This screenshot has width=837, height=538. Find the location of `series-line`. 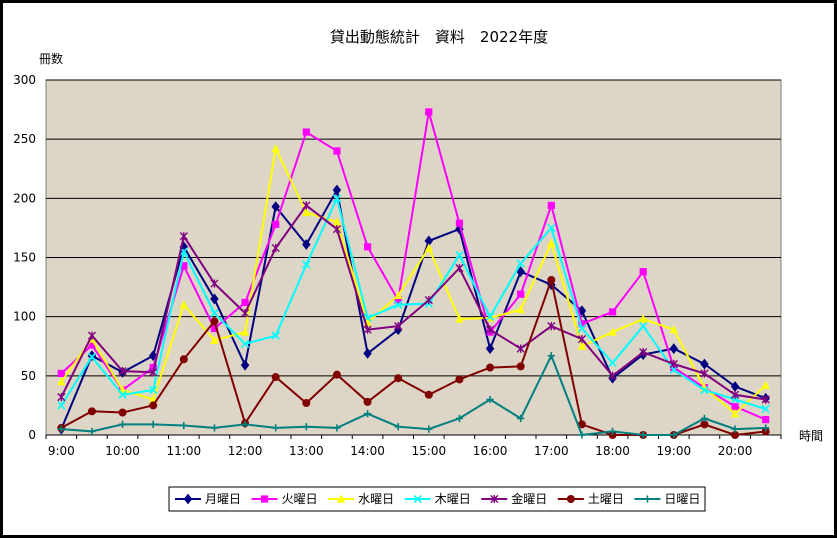

series-line is located at coordinates (413, 395).